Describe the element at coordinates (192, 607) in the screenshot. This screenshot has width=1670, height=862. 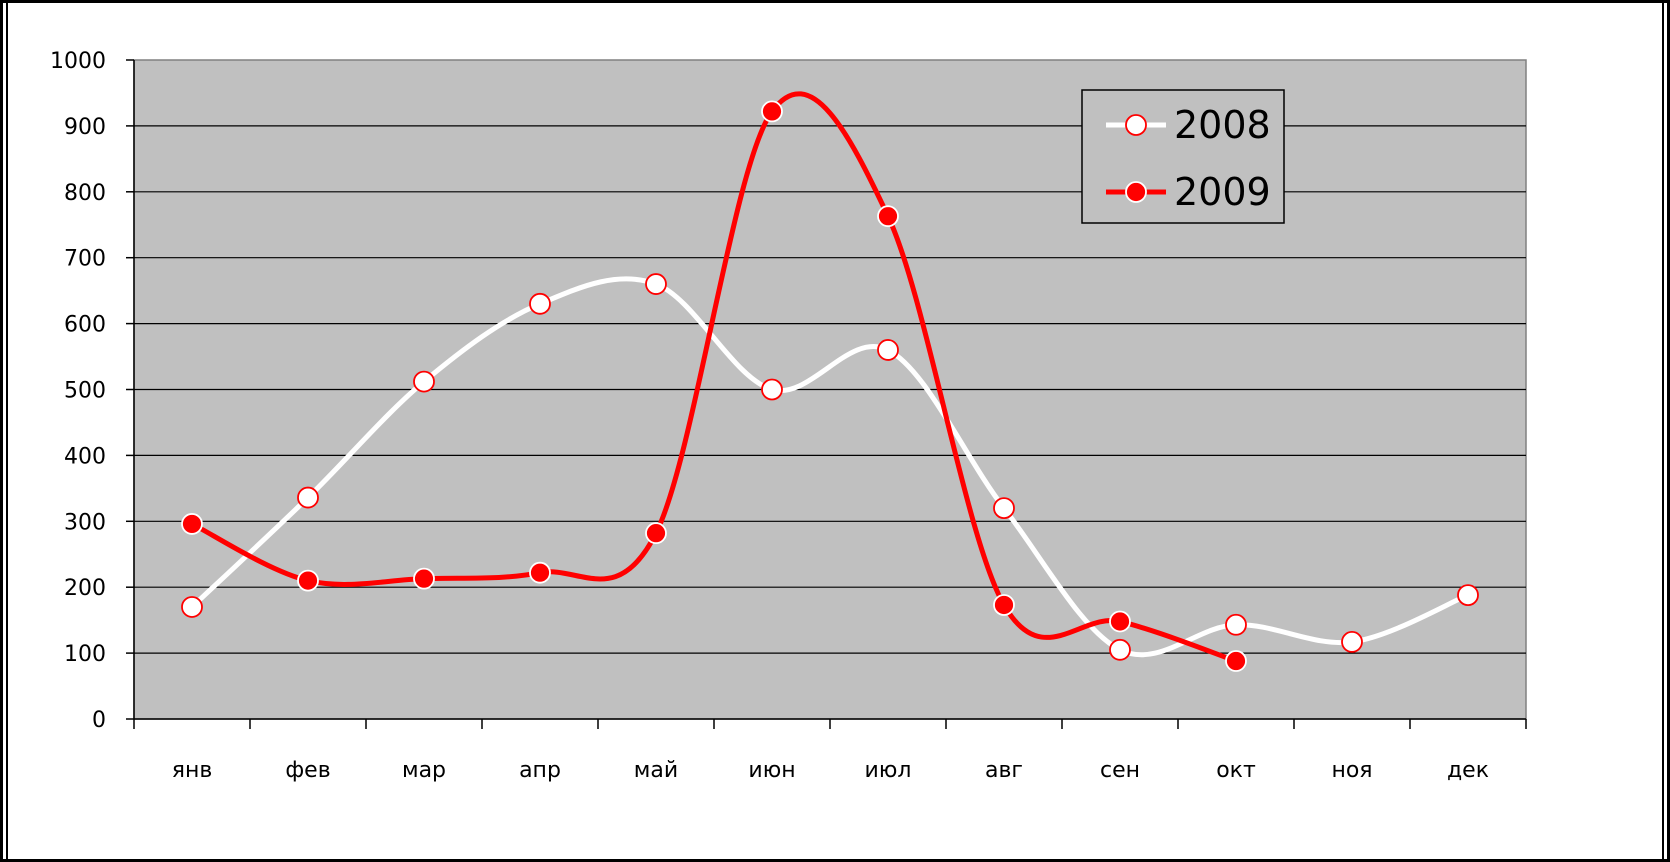
I see `point-2008-янв` at that location.